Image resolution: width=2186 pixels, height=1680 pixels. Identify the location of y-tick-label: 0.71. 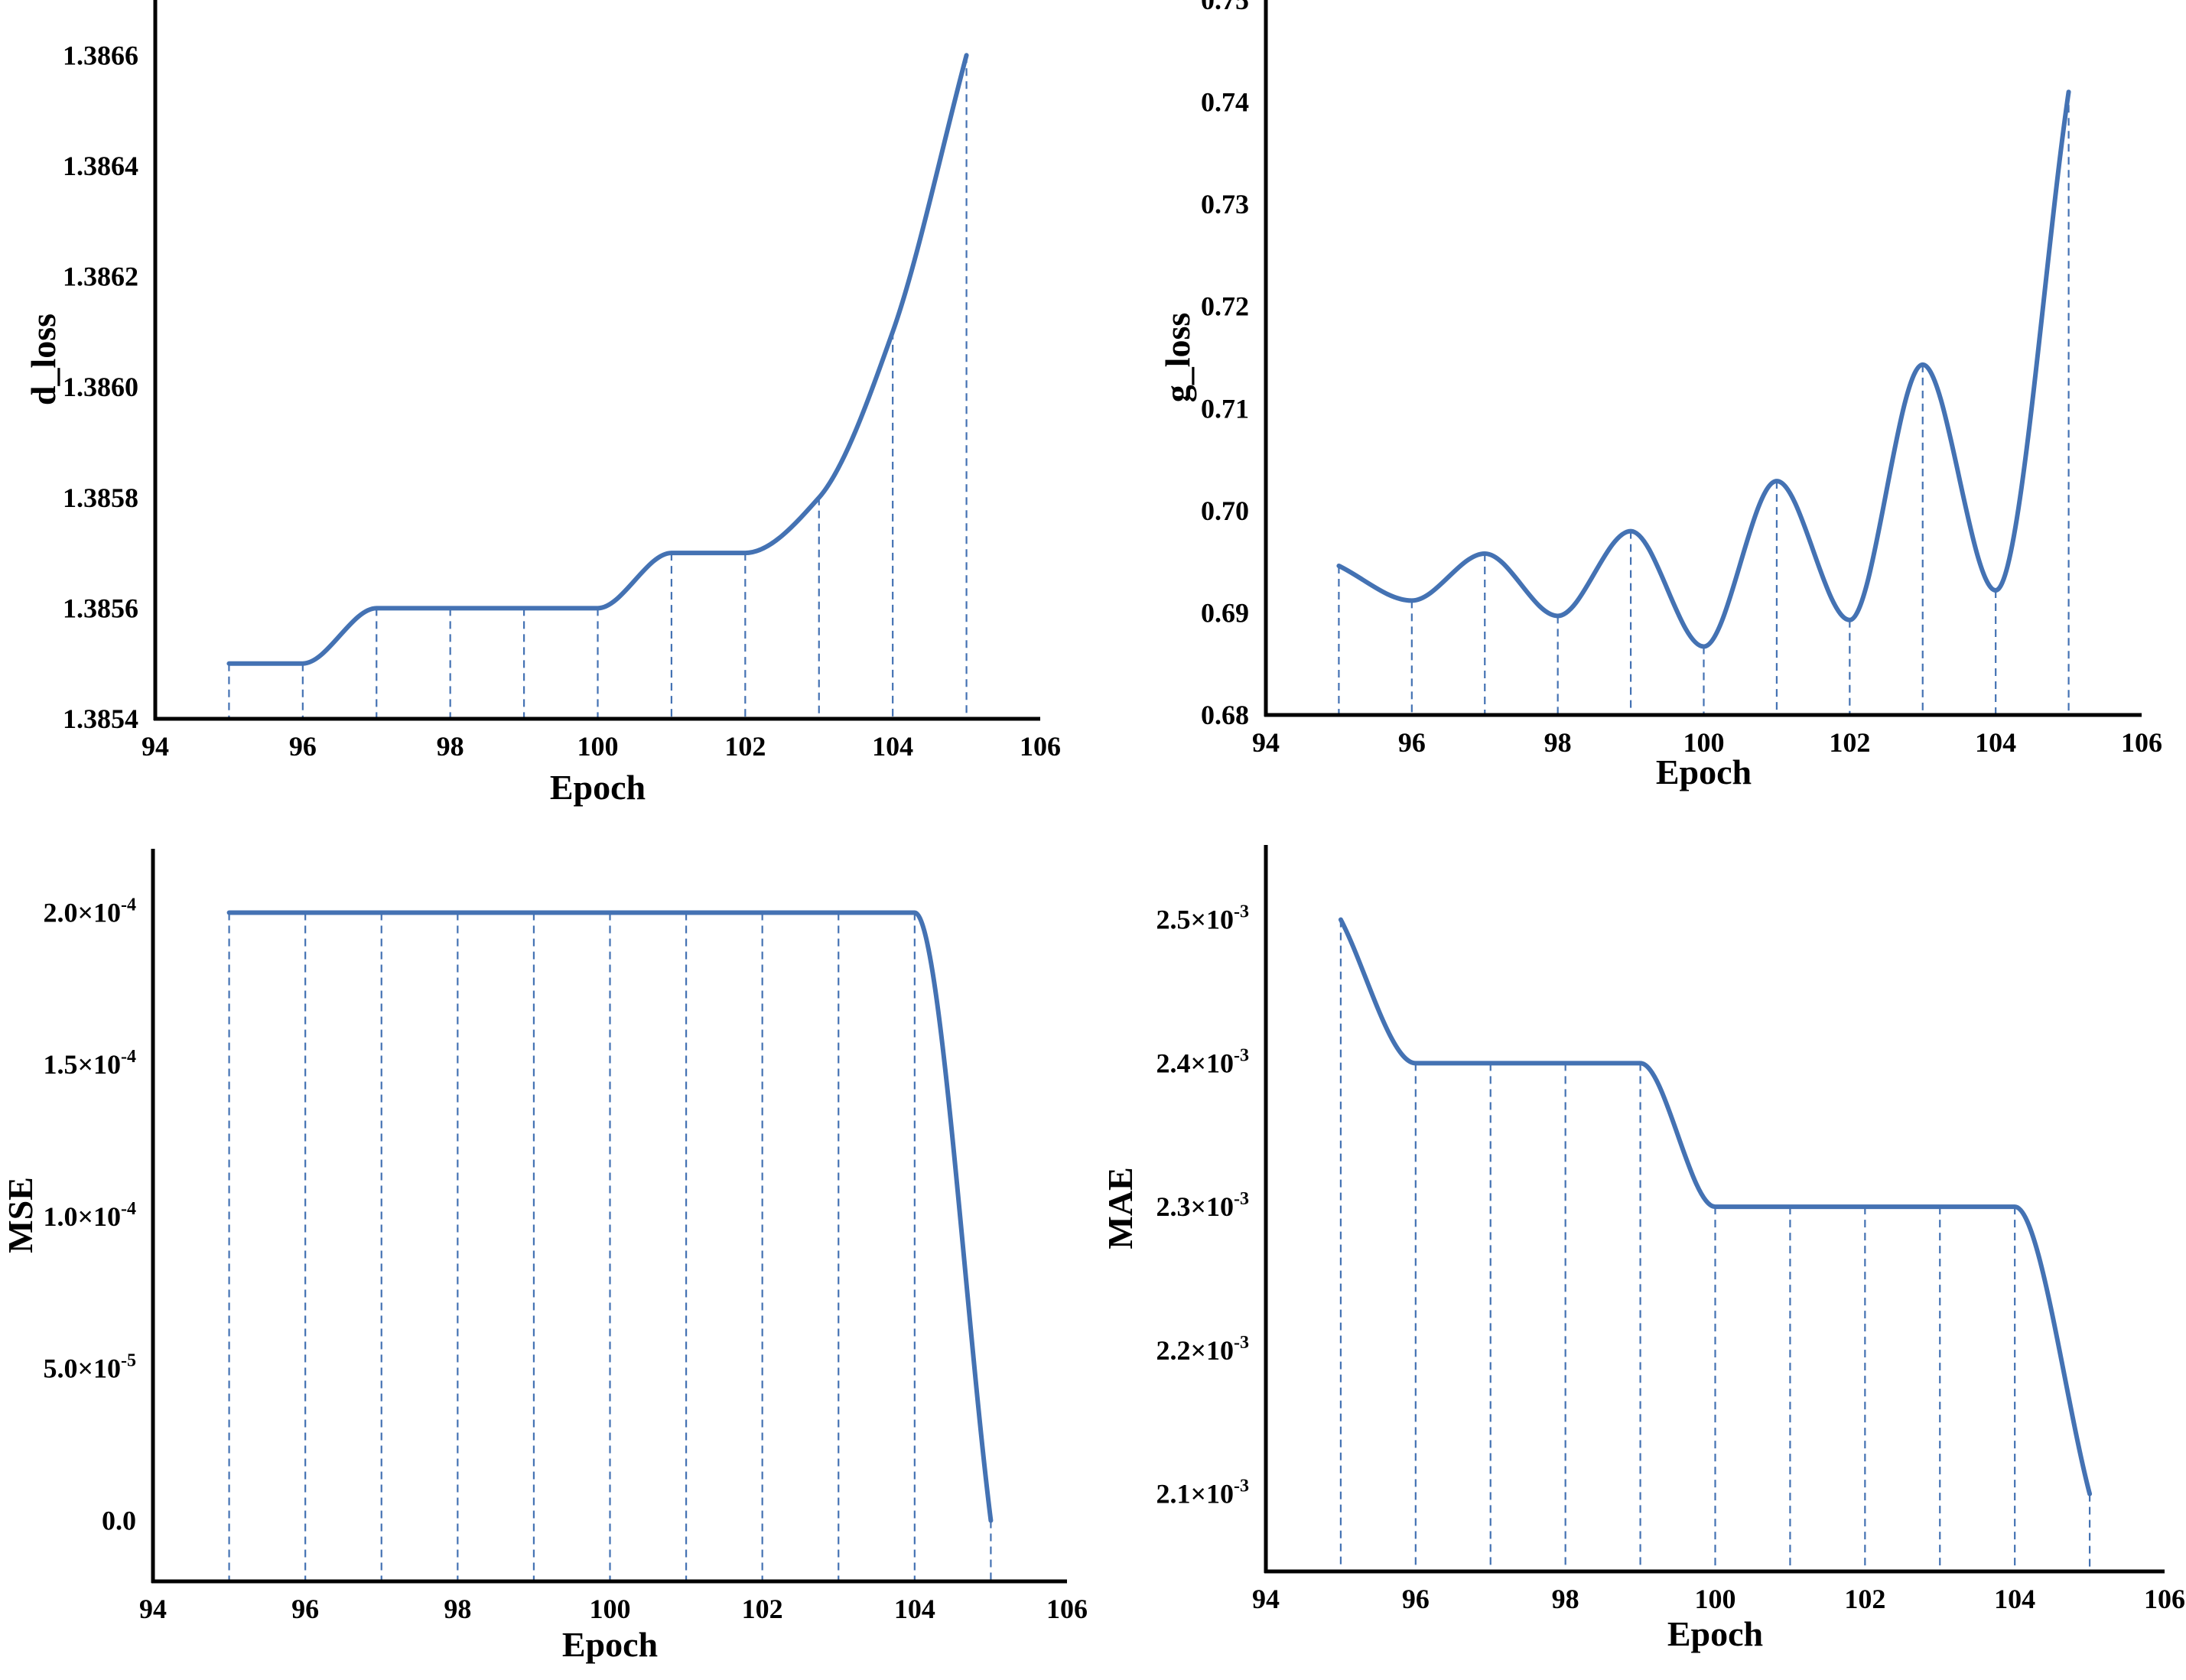
(1225, 408).